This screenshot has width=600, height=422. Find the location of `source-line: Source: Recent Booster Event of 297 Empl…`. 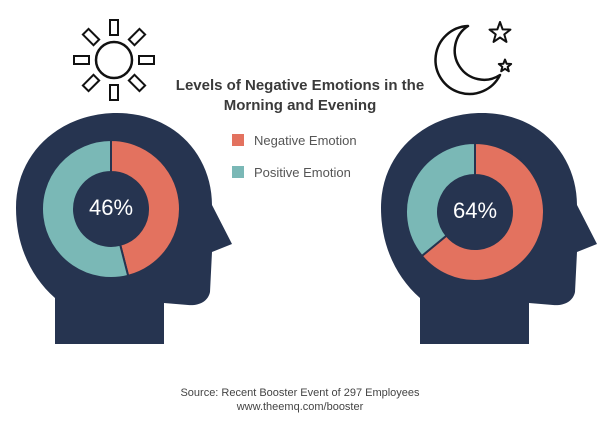

source-line: Source: Recent Booster Event of 297 Empl… is located at coordinates (300, 393).